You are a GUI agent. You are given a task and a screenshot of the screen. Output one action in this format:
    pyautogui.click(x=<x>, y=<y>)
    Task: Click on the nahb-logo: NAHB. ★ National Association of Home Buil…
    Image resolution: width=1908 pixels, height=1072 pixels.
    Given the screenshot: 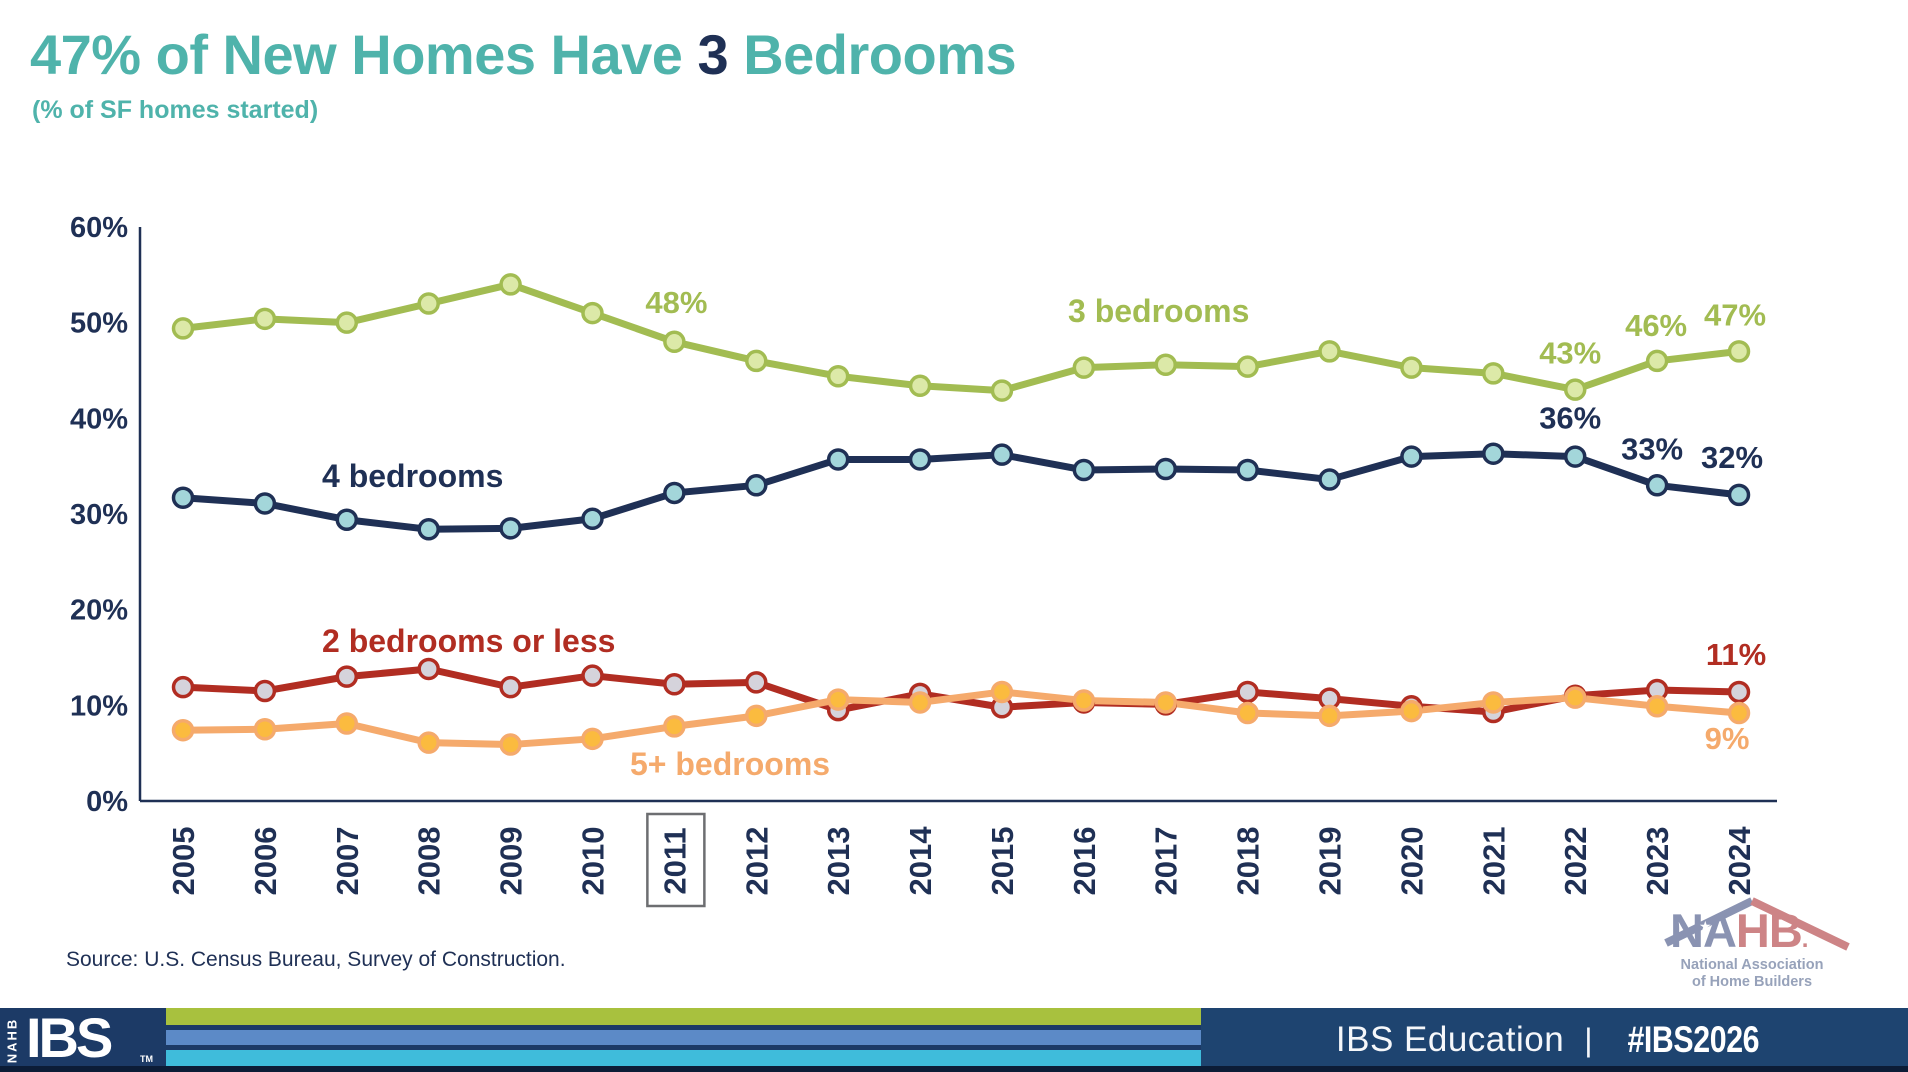 What is the action you would take?
    pyautogui.click(x=1759, y=943)
    